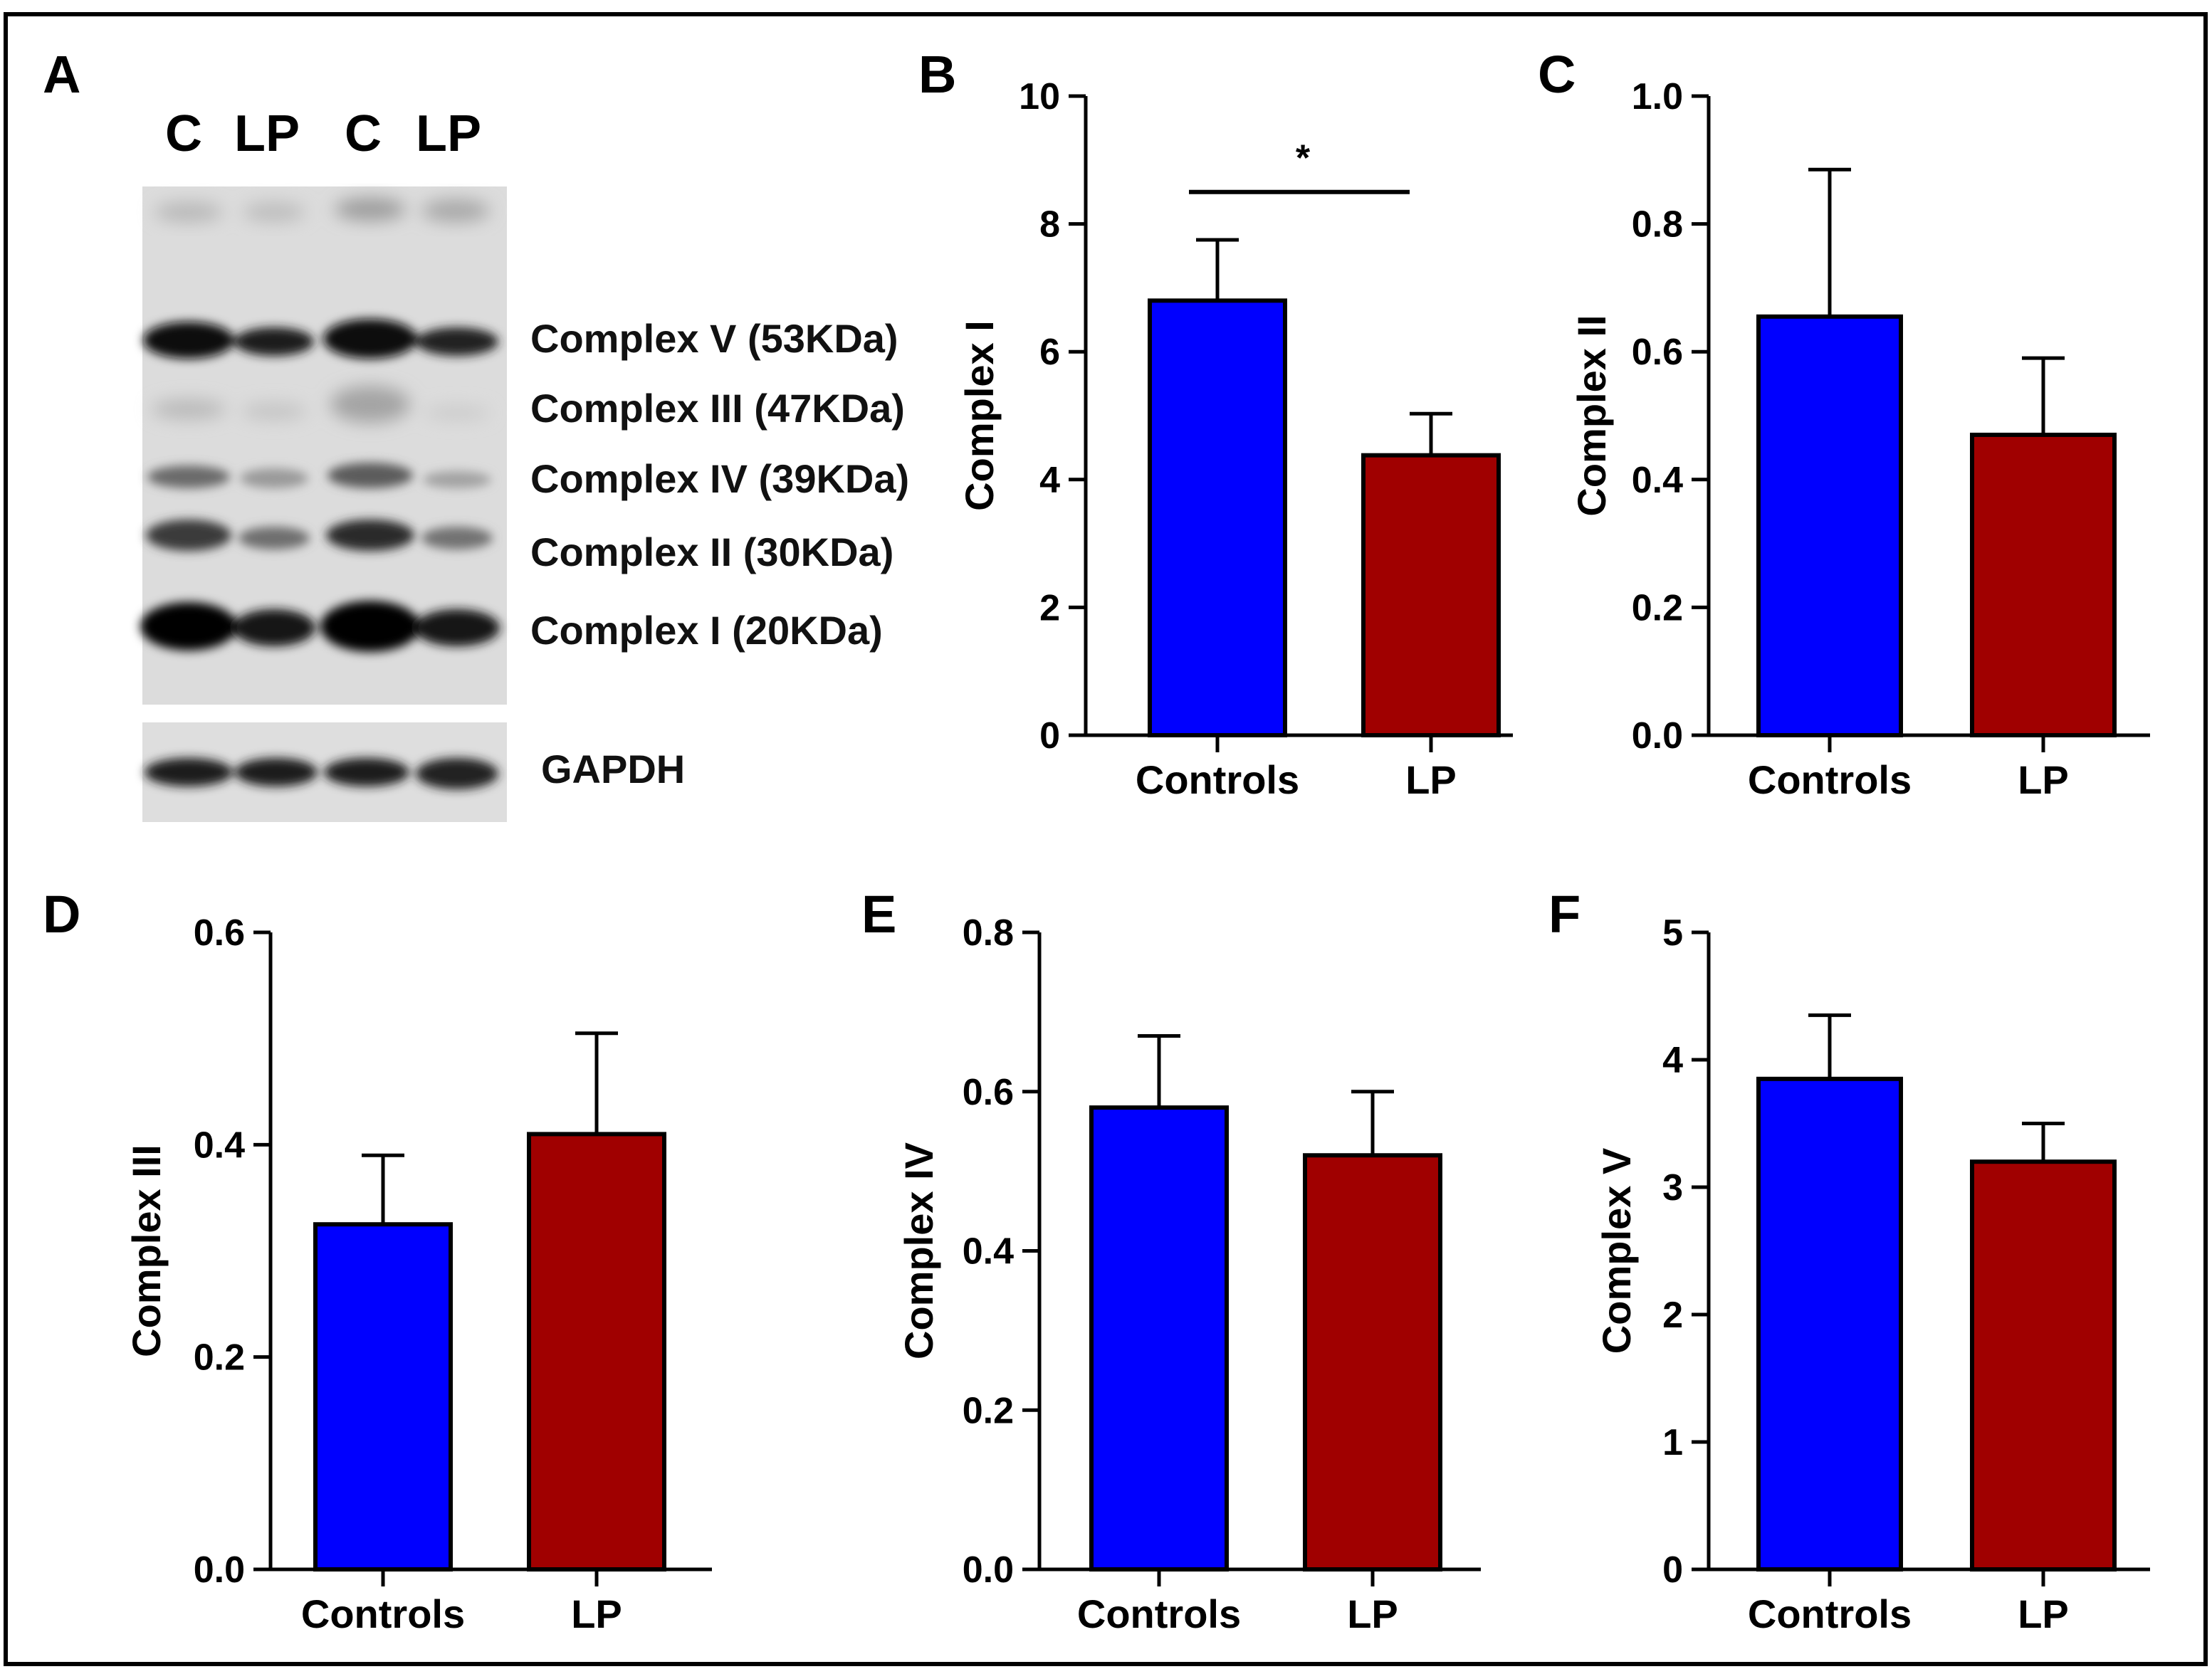 This screenshot has width=2212, height=1674. I want to click on band-label-complex-v: Complex V (53KDa), so click(714, 338).